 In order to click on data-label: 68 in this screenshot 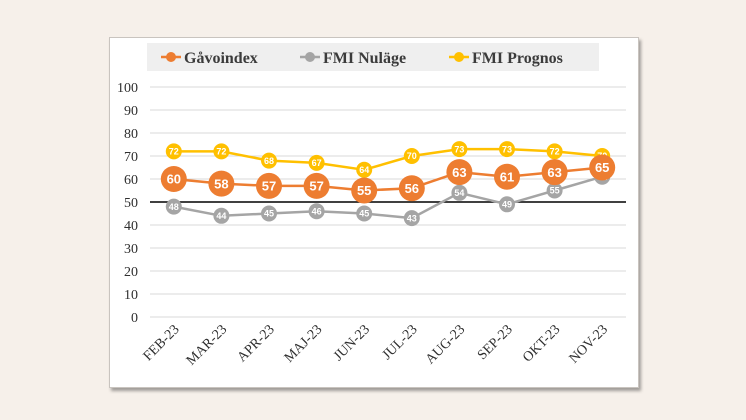, I will do `click(269, 161)`.